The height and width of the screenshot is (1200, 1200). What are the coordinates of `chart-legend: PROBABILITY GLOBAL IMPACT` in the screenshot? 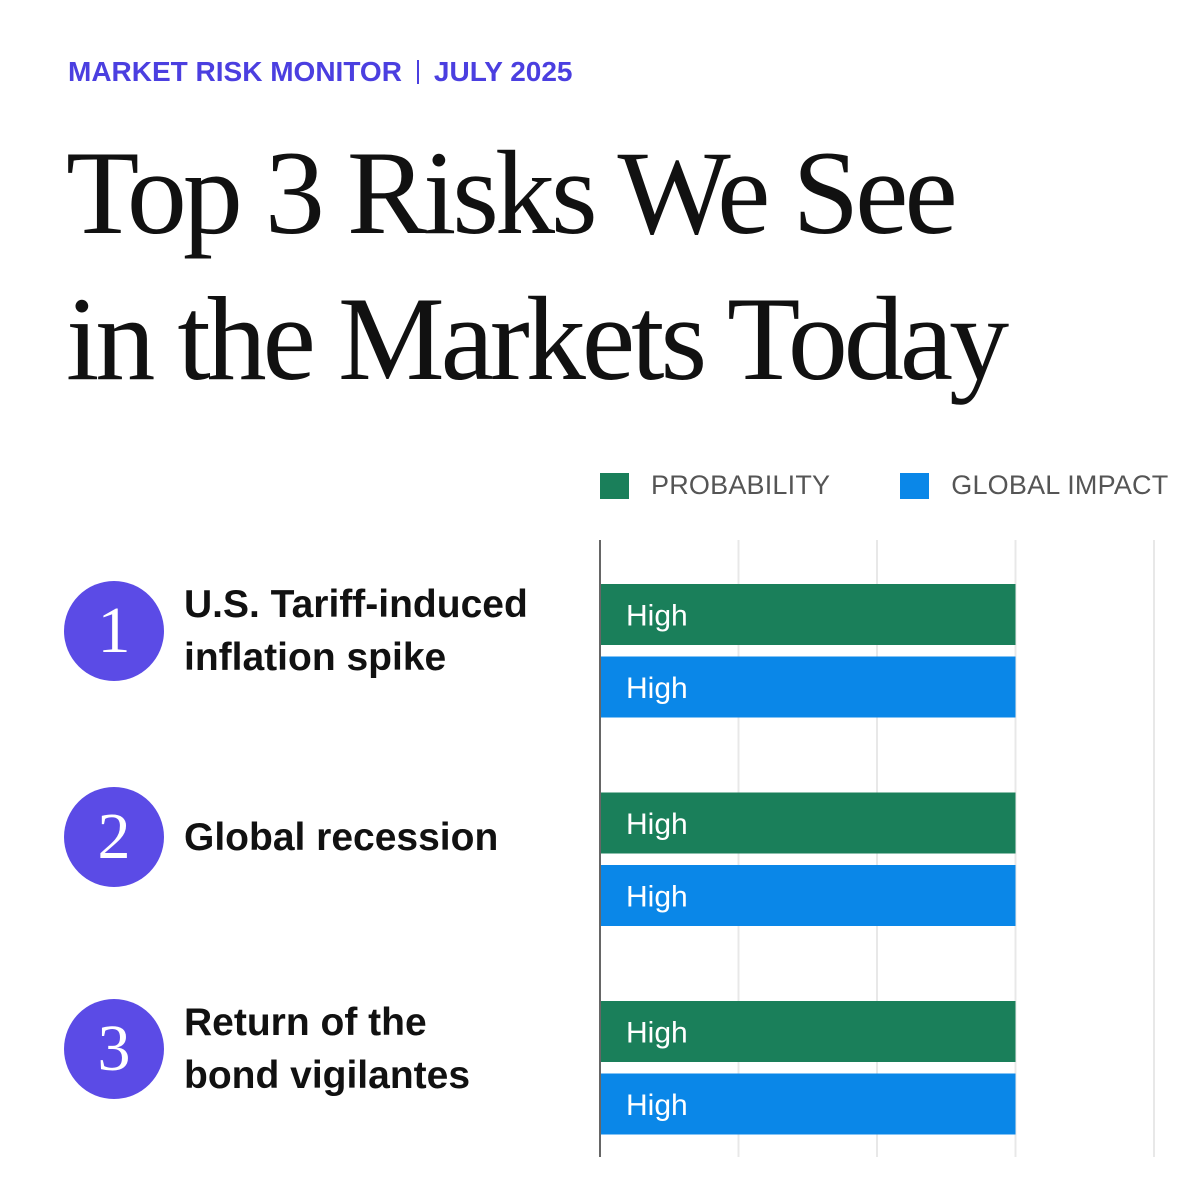 It's located at (884, 485).